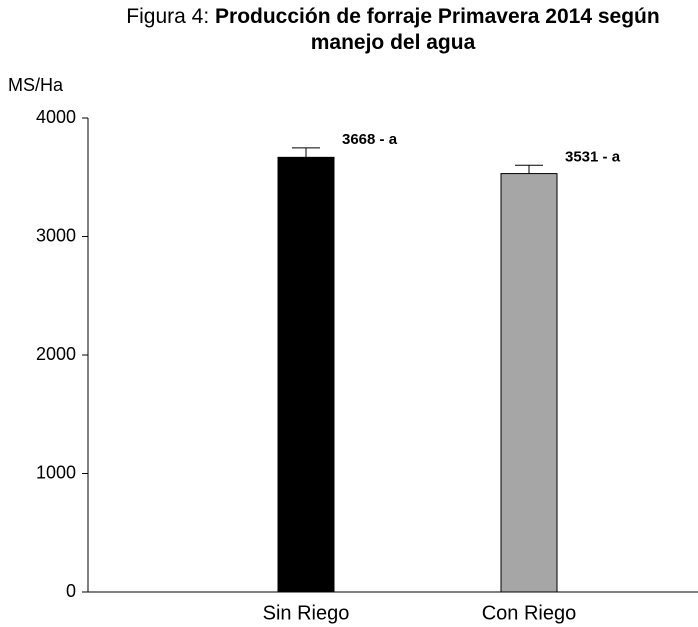 The image size is (698, 627). What do you see at coordinates (56, 235) in the screenshot?
I see `y-tick-label: 3000` at bounding box center [56, 235].